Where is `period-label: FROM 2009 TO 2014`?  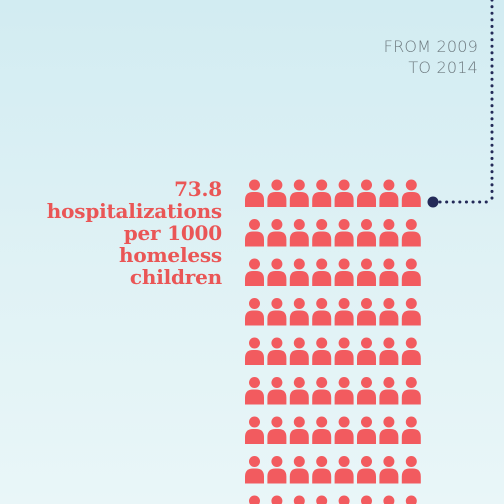 period-label: FROM 2009 TO 2014 is located at coordinates (431, 57).